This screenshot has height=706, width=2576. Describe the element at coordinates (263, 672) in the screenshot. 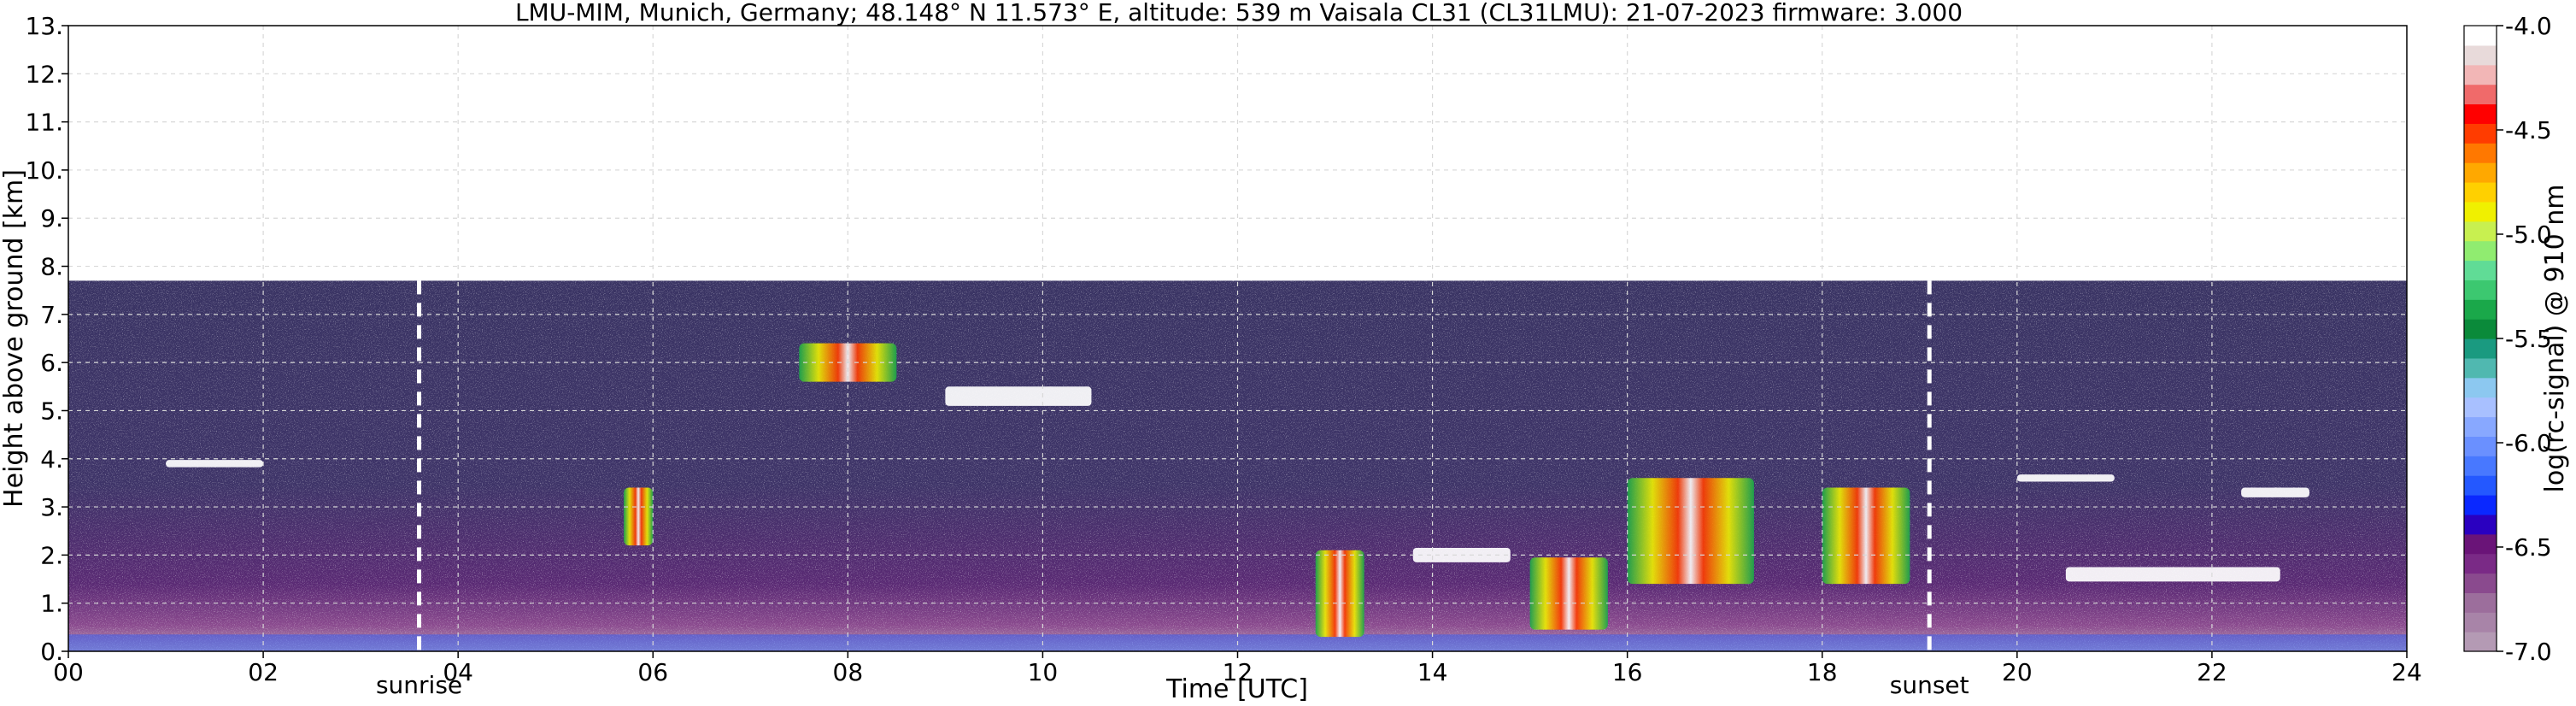

I see `x-tick-label: 02` at that location.